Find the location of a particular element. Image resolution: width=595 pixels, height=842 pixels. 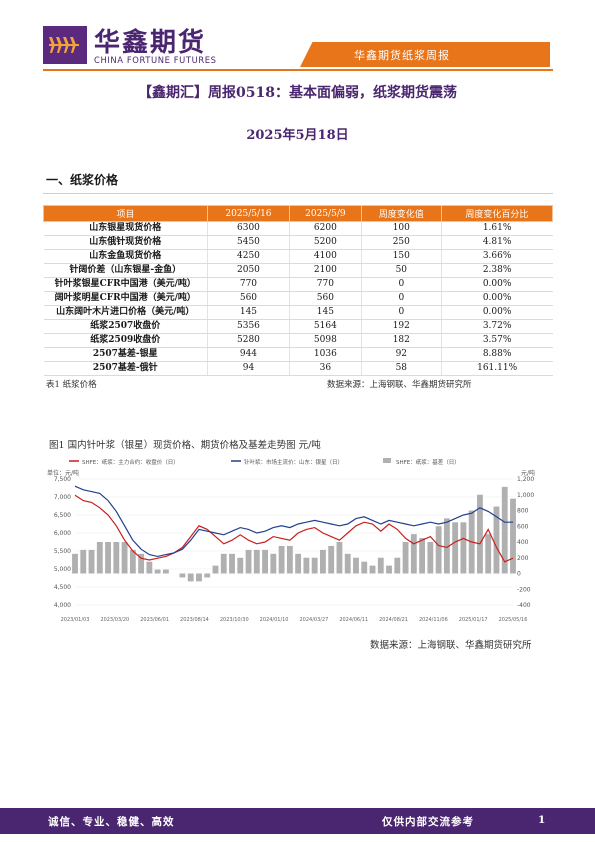

section-heading: 一、纸浆价格 is located at coordinates (82, 180).